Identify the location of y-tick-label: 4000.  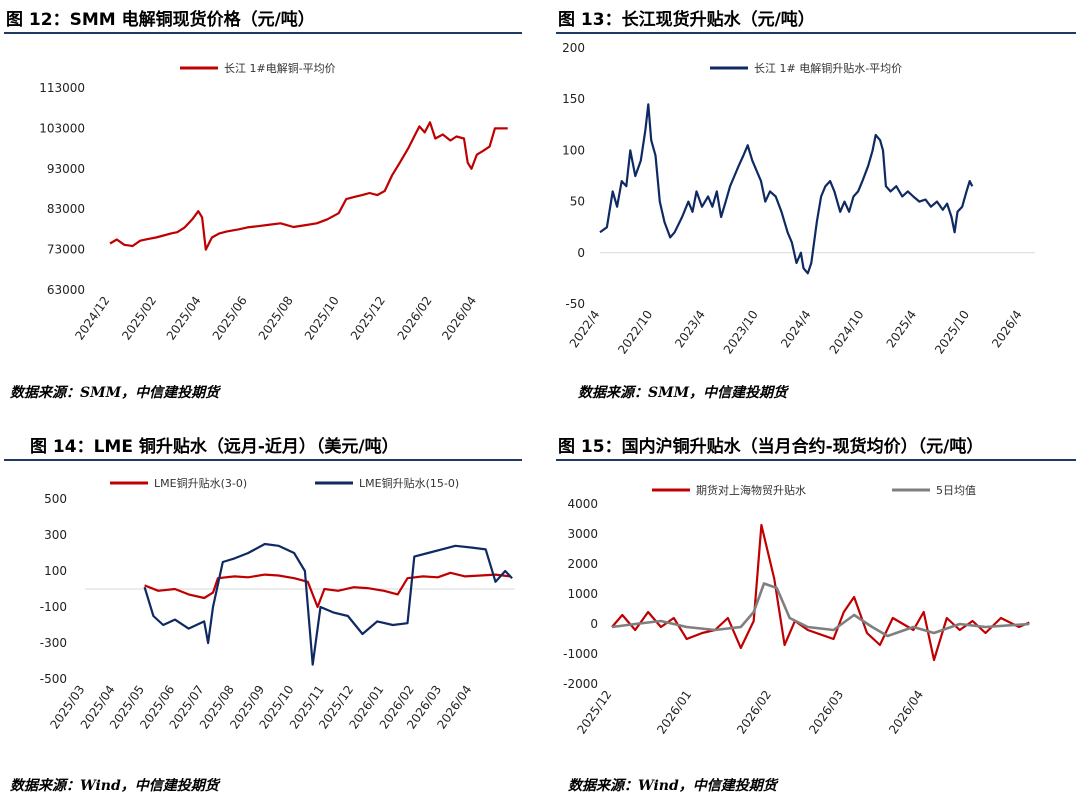
(582, 504).